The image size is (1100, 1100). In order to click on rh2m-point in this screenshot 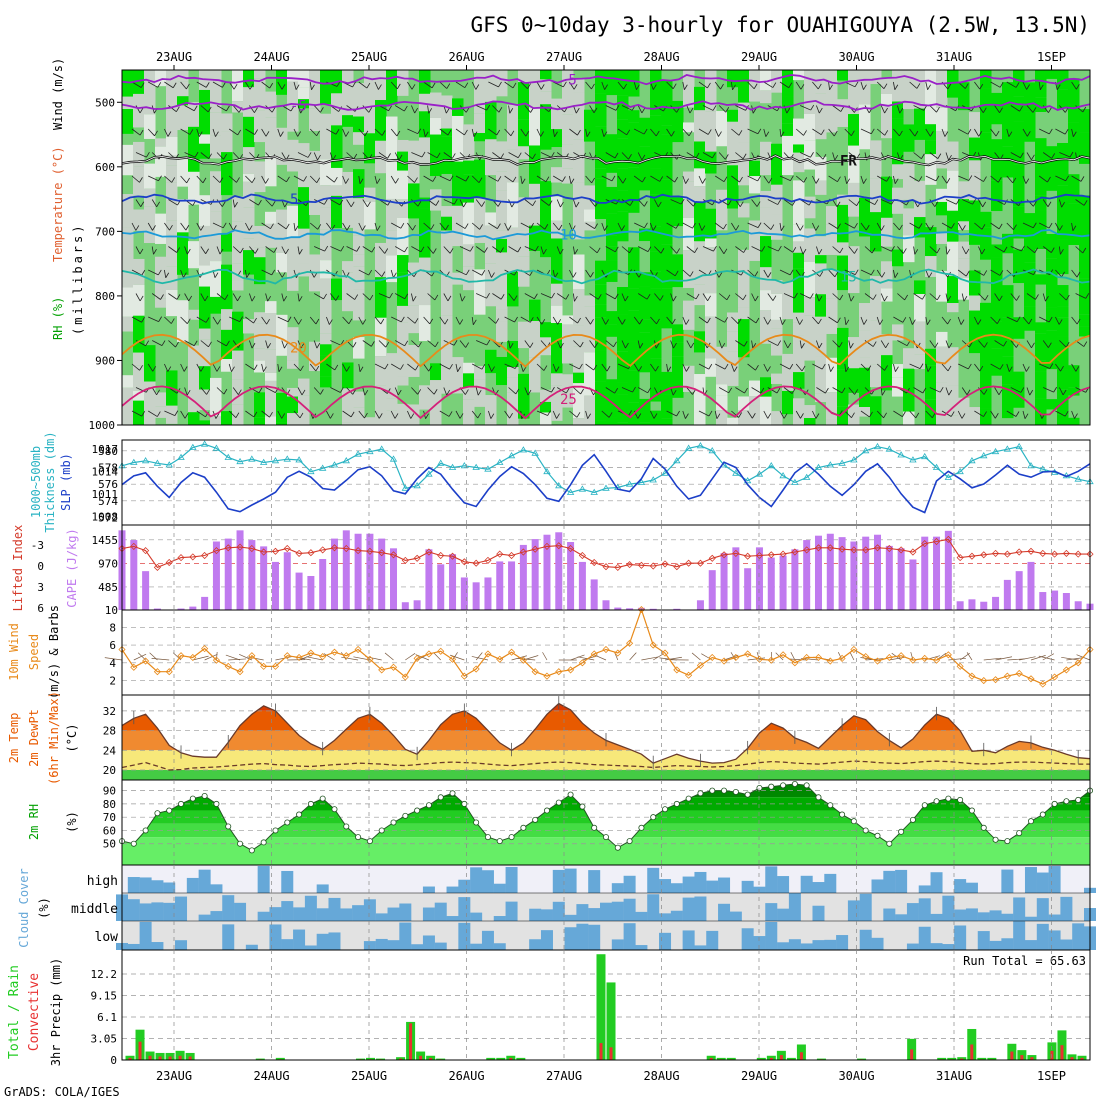, I will do `click(405, 815)`.